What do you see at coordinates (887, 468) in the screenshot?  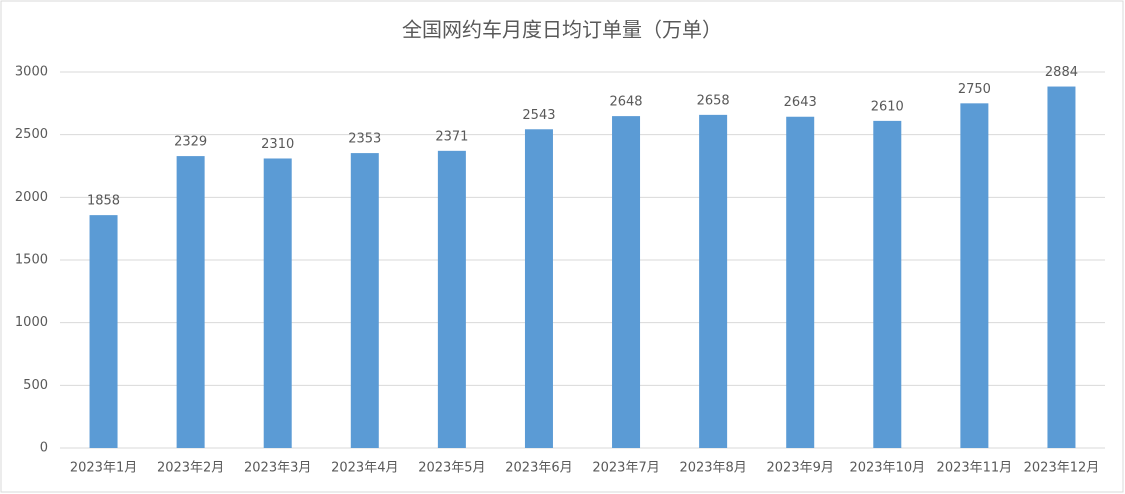 I see `x-tick-label: 2023年10月` at bounding box center [887, 468].